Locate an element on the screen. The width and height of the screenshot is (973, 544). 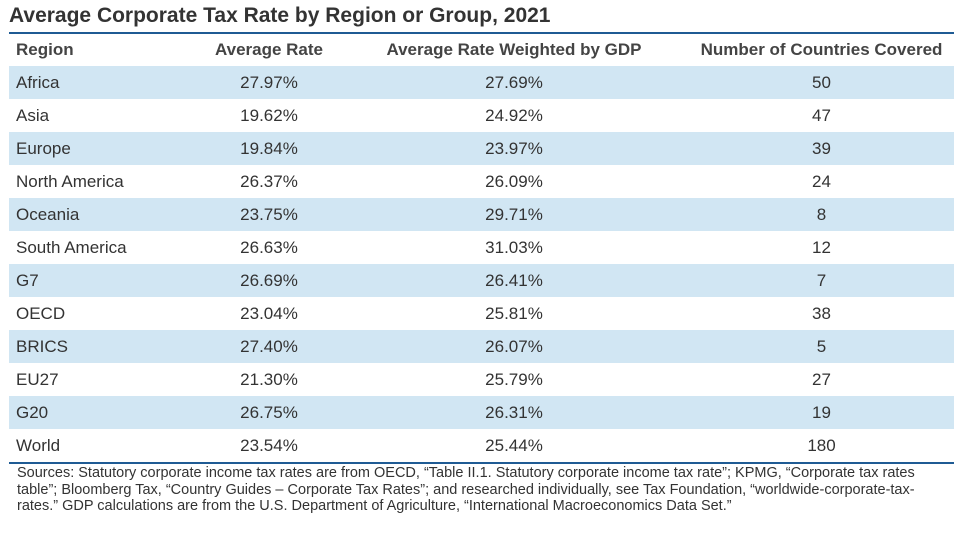
table-row: North America 26.37% 26.09% 24 is located at coordinates (481, 181).